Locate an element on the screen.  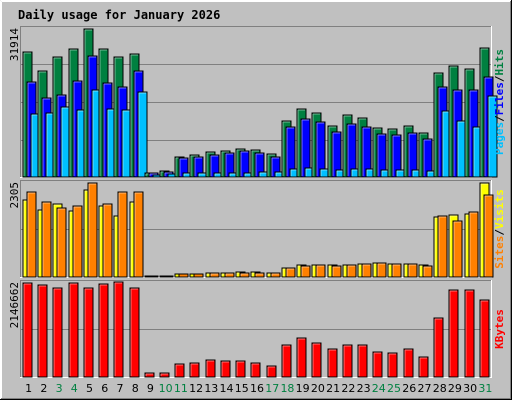
x-tick-day-27: 27 is located at coordinates (424, 388).